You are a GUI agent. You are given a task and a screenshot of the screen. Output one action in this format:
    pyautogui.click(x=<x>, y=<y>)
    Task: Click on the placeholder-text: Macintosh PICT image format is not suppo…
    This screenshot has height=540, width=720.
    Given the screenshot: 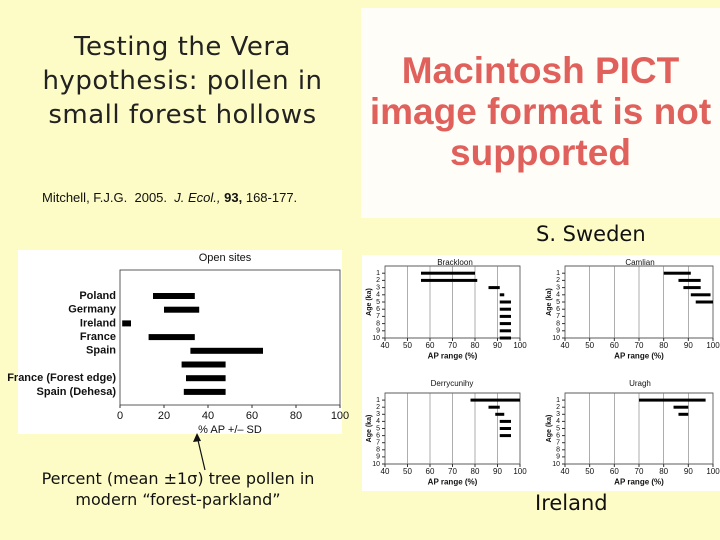 What is the action you would take?
    pyautogui.click(x=540, y=111)
    